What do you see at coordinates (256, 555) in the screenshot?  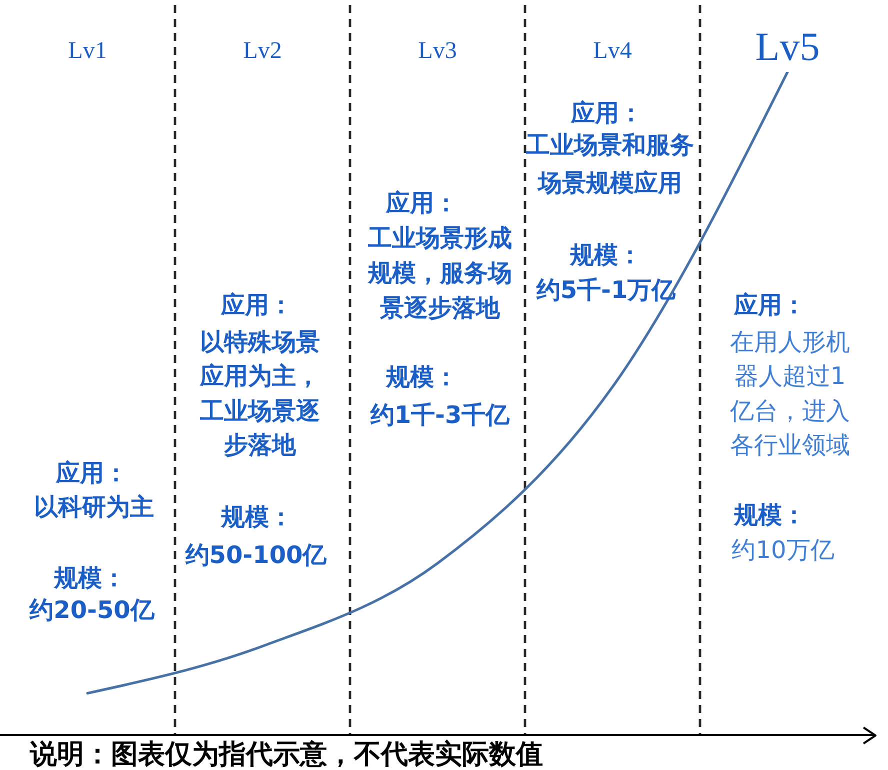 I see `annotation: 约50-100亿` at bounding box center [256, 555].